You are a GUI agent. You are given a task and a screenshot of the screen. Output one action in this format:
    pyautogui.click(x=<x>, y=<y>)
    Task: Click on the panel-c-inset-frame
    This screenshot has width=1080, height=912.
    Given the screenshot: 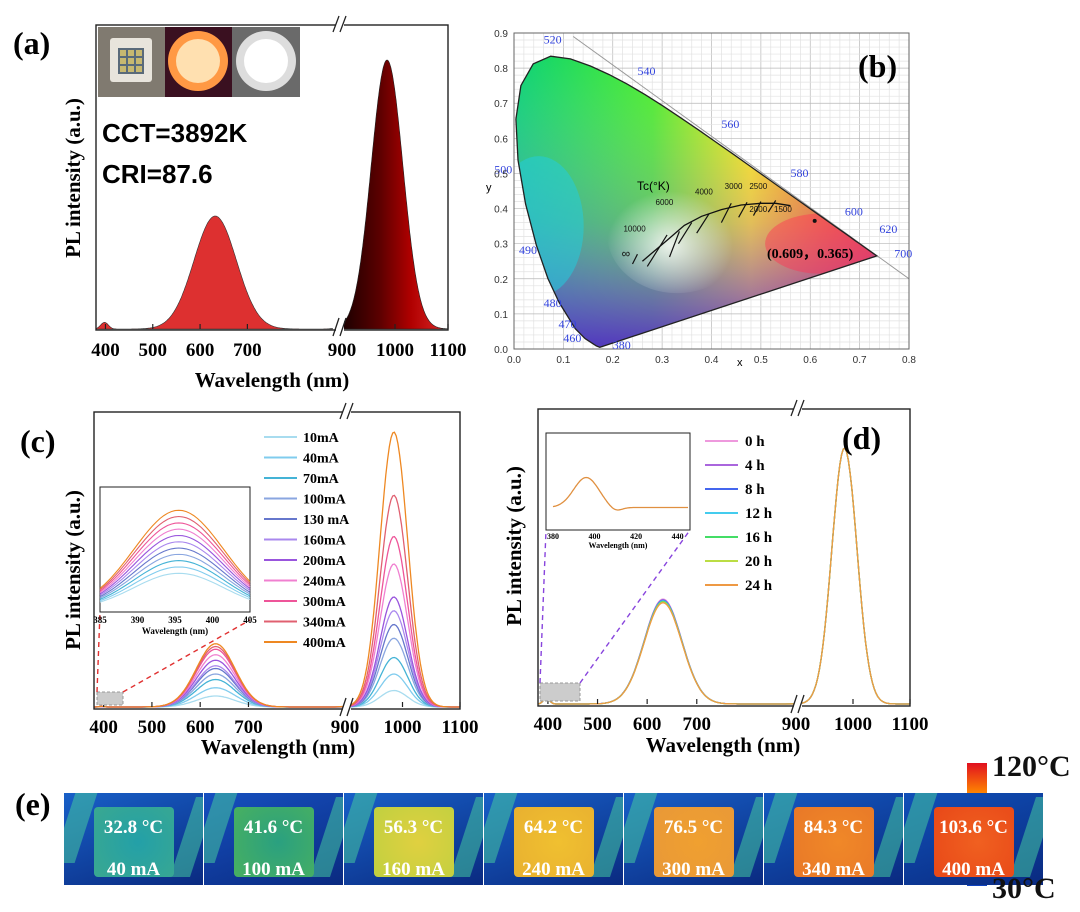 What is the action you would take?
    pyautogui.click(x=175, y=549)
    